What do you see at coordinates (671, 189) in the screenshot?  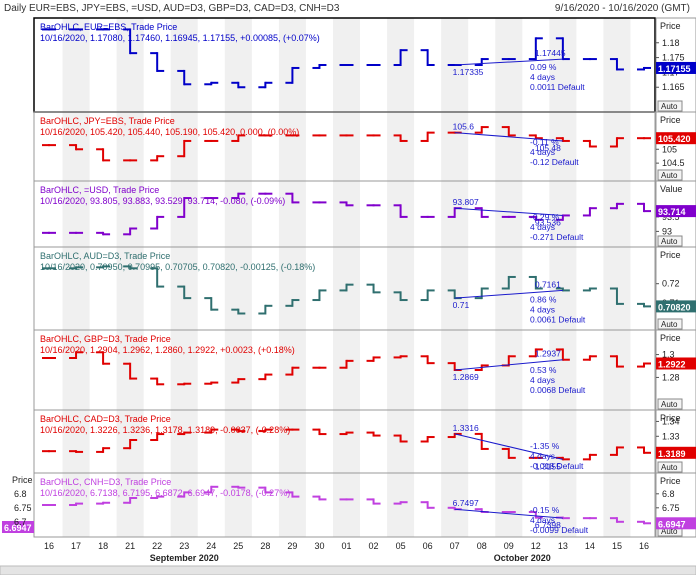 I see `y-axis-label: Value` at bounding box center [671, 189].